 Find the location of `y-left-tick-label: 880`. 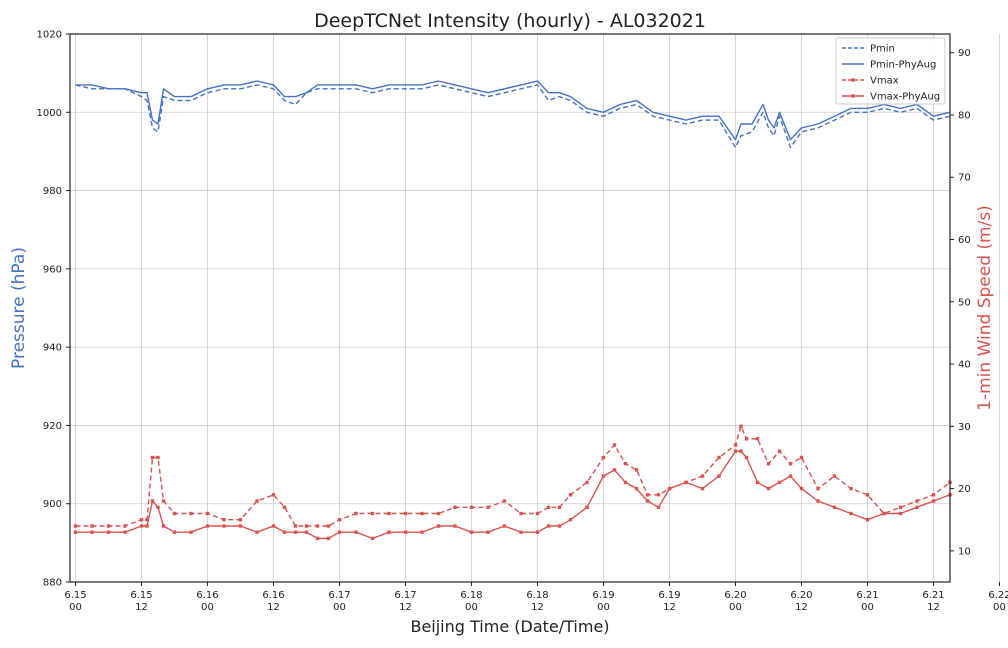

y-left-tick-label: 880 is located at coordinates (52, 583).